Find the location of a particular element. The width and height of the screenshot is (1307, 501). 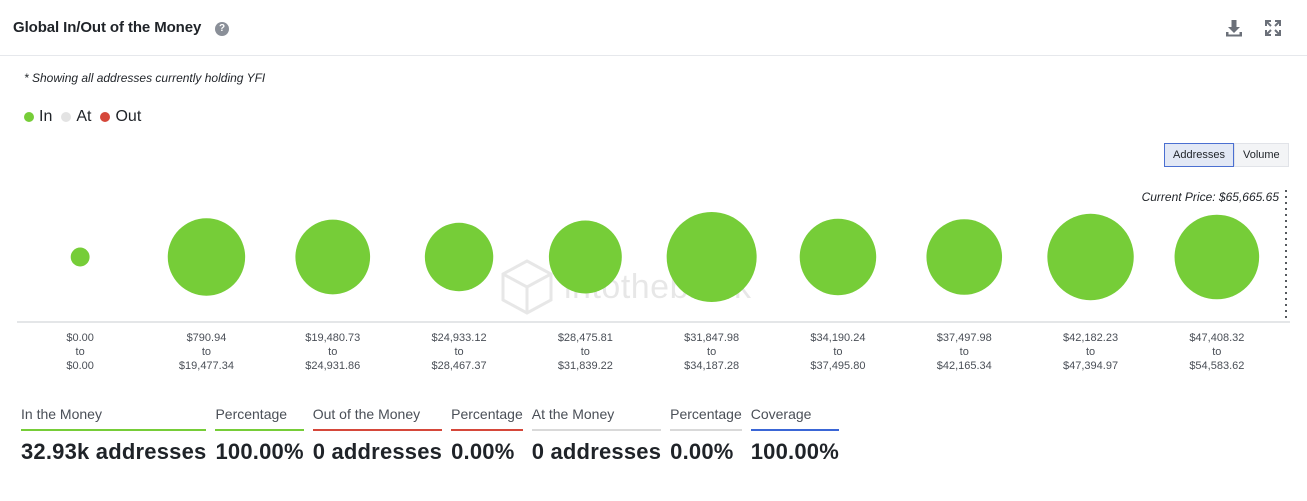

legend-item-at: At is located at coordinates (76, 117).